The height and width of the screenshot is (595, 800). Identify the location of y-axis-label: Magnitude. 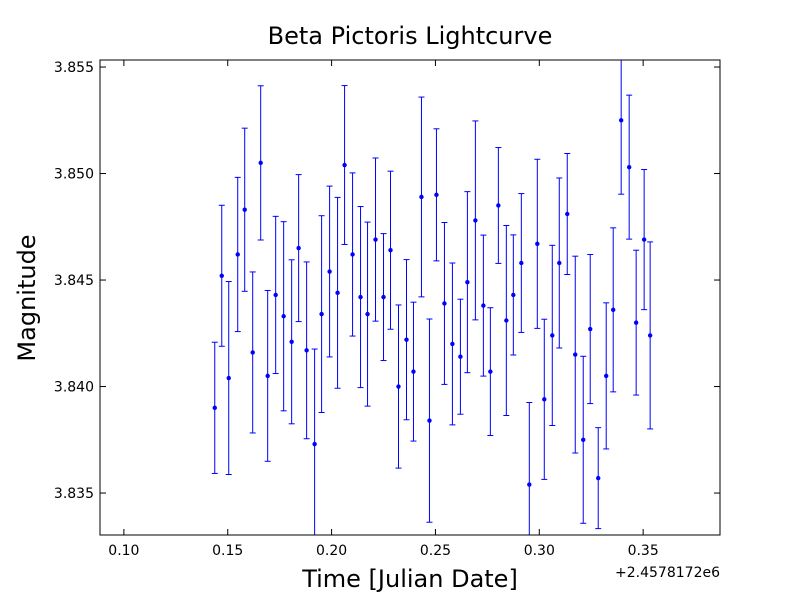
(27, 297).